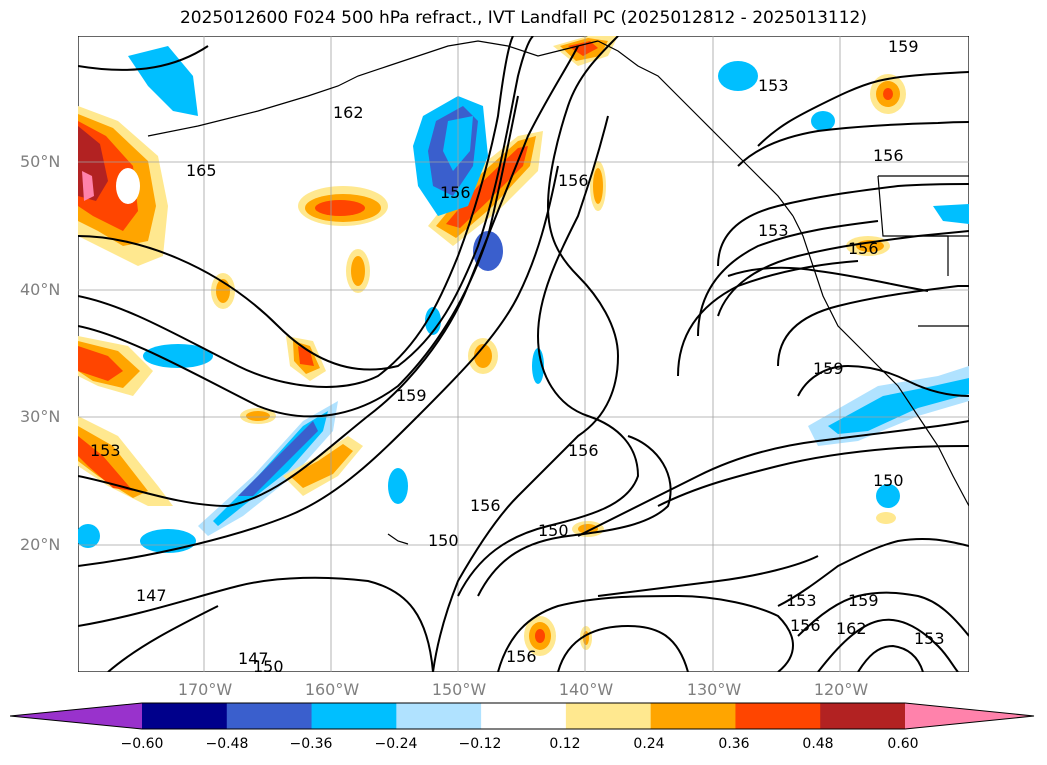  I want to click on colorbar-tick-label: 0.48, so click(818, 744).